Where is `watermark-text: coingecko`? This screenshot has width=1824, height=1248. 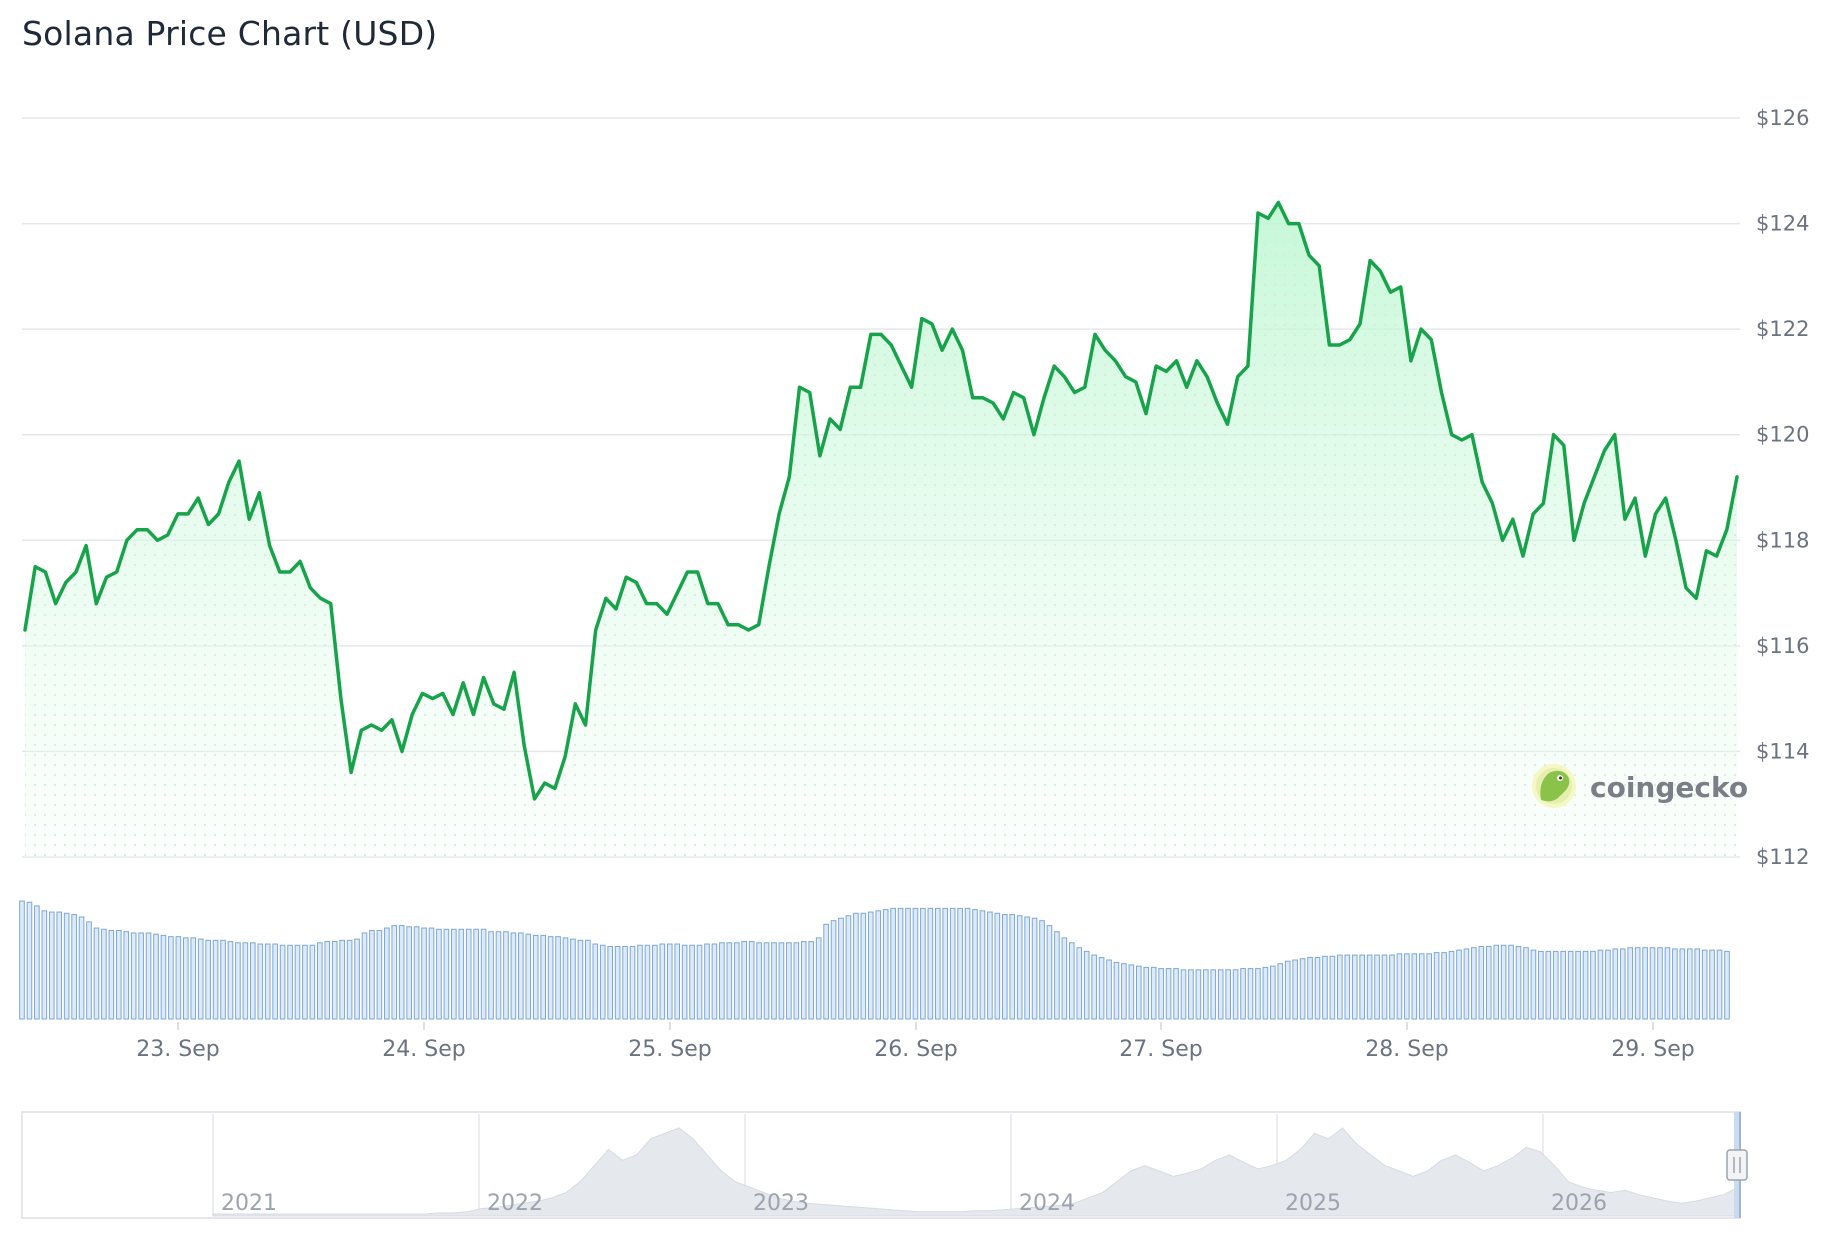
watermark-text: coingecko is located at coordinates (1669, 787).